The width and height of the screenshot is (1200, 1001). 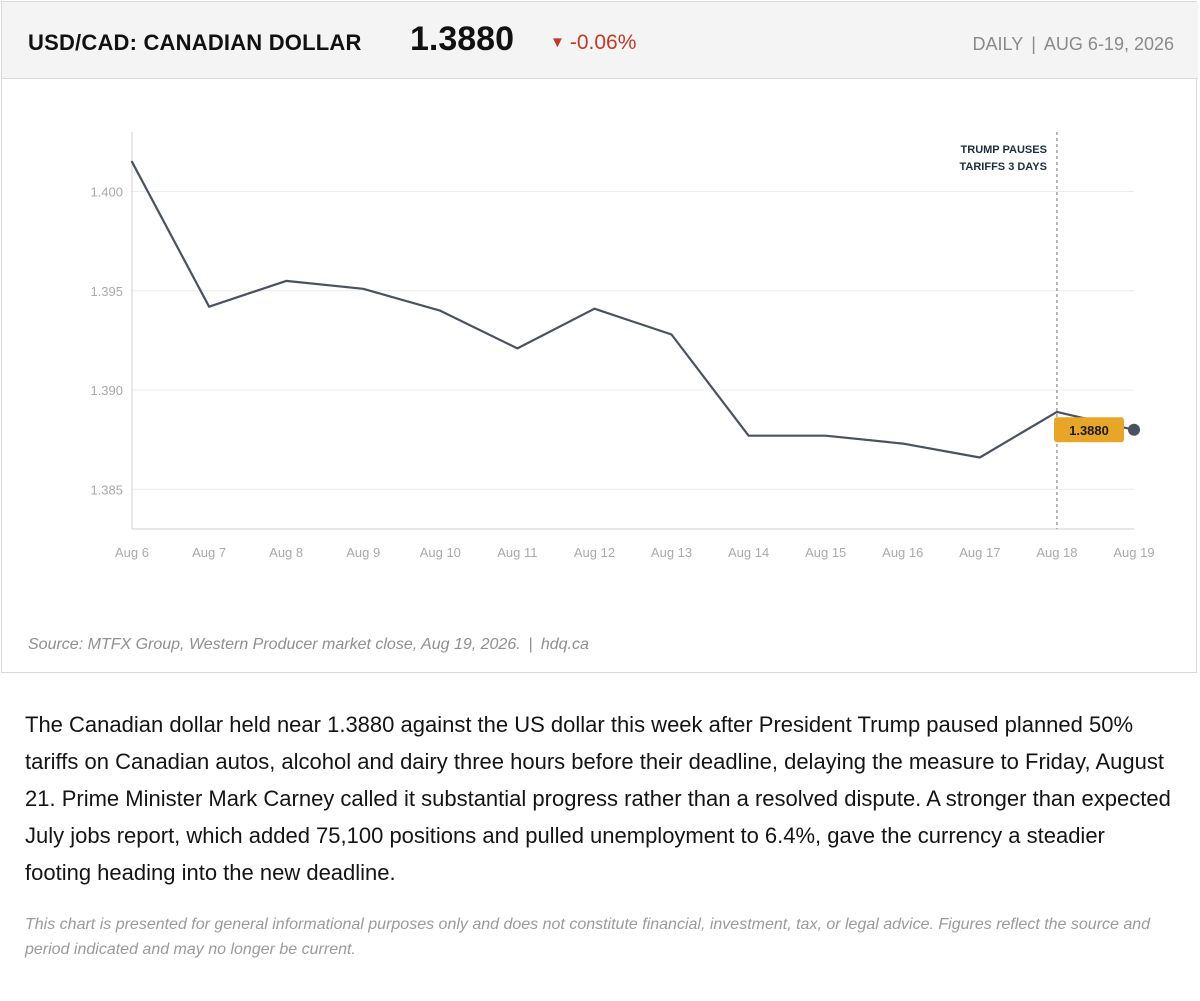 I want to click on x-tick-label: Aug 13, so click(x=671, y=552).